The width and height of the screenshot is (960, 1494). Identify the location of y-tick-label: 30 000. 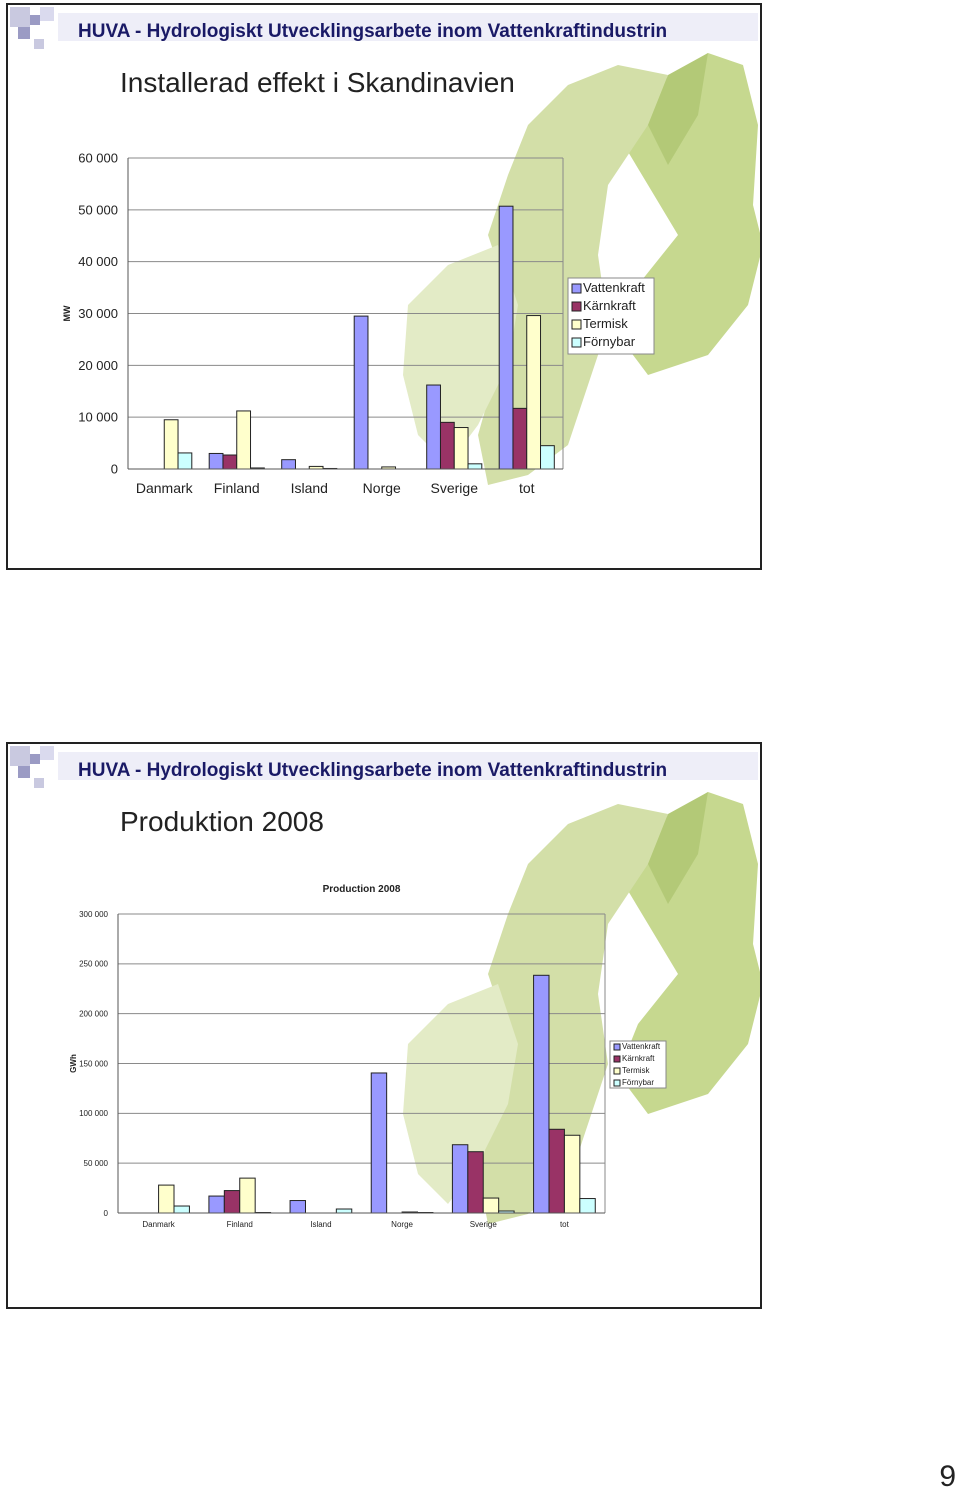
(98, 313).